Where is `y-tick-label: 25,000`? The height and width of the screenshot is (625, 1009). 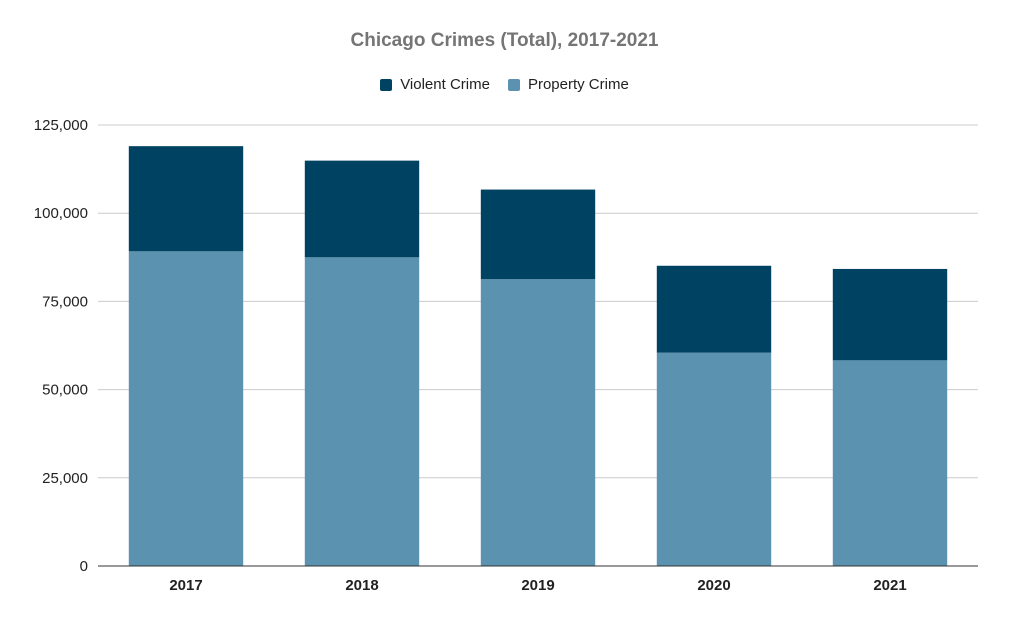
y-tick-label: 25,000 is located at coordinates (65, 478).